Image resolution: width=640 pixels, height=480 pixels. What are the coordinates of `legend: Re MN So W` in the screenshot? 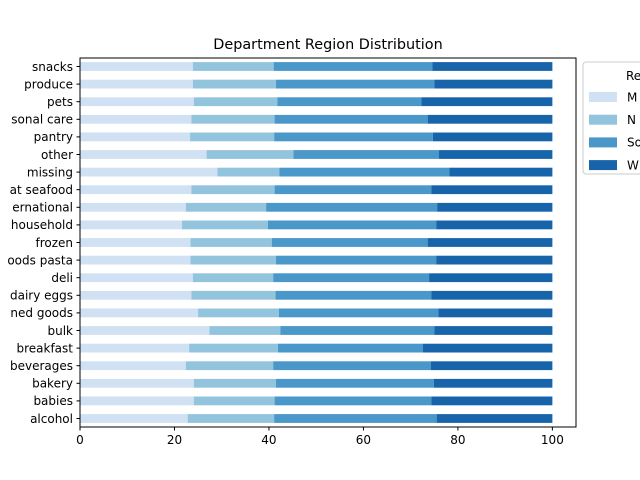 It's located at (611, 118).